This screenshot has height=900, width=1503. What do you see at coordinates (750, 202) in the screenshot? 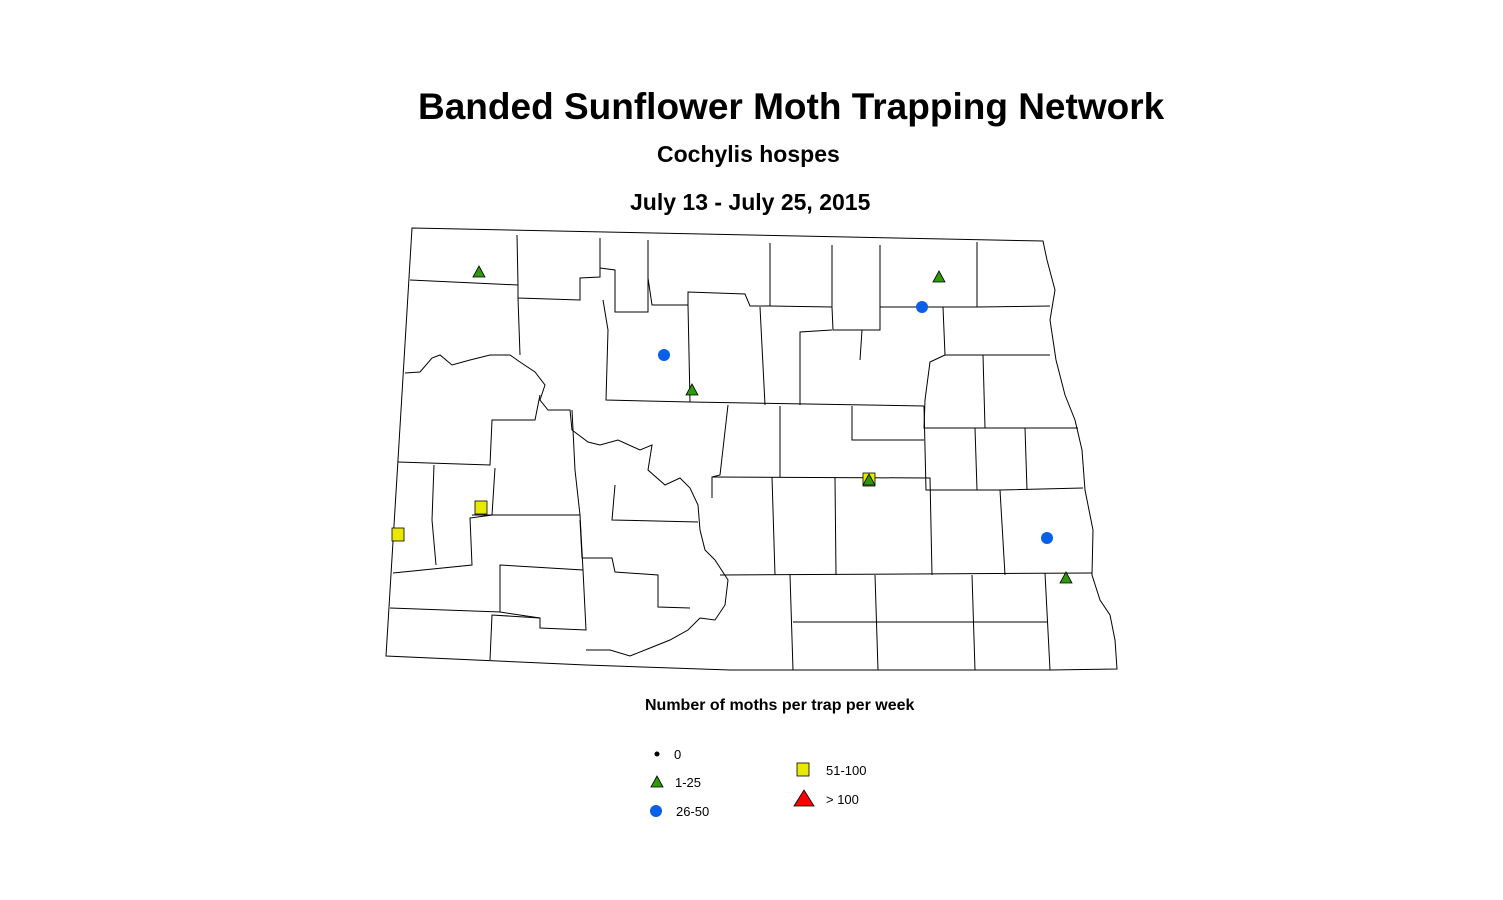
I see `date-range: July 13 - July 25, 2015` at bounding box center [750, 202].